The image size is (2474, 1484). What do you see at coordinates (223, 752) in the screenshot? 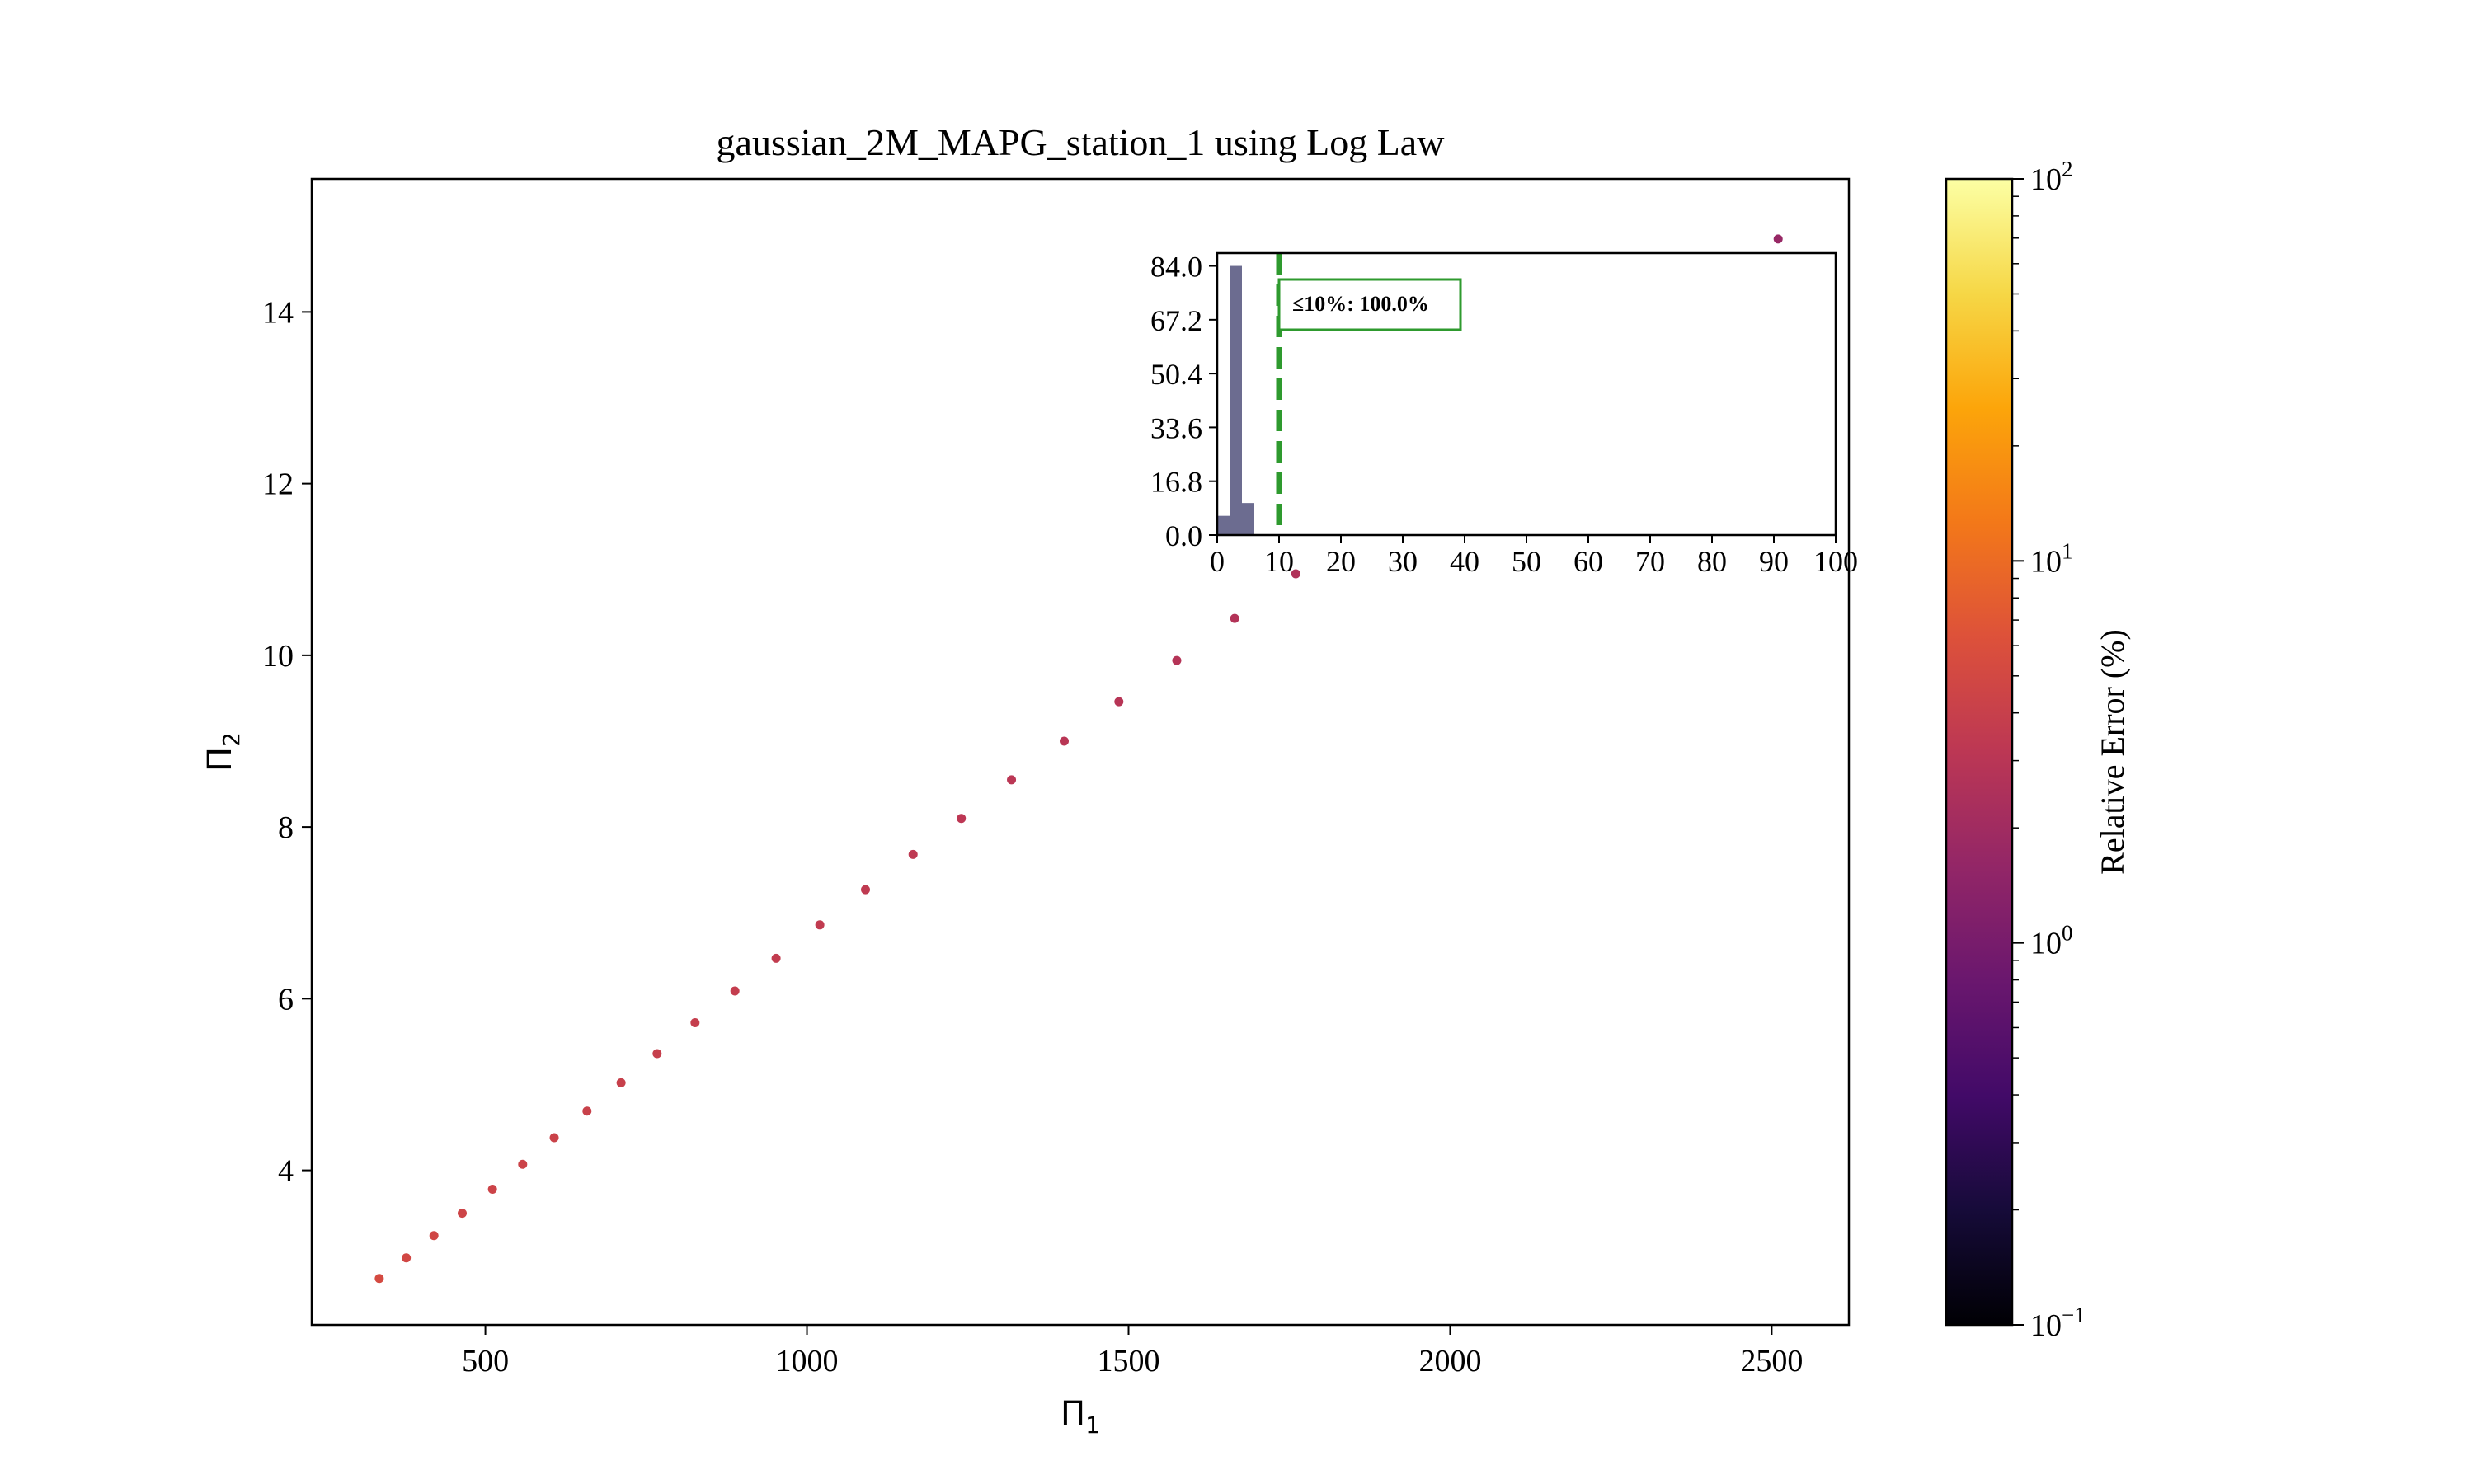
I see `y-axis-label: Π2` at bounding box center [223, 752].